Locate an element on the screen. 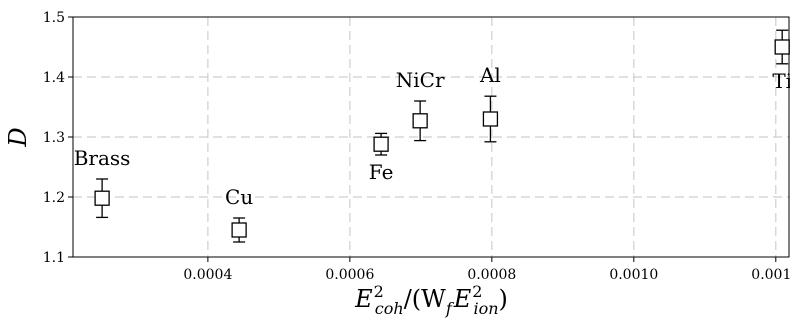 The height and width of the screenshot is (322, 790). point-label: Al is located at coordinates (490, 75).